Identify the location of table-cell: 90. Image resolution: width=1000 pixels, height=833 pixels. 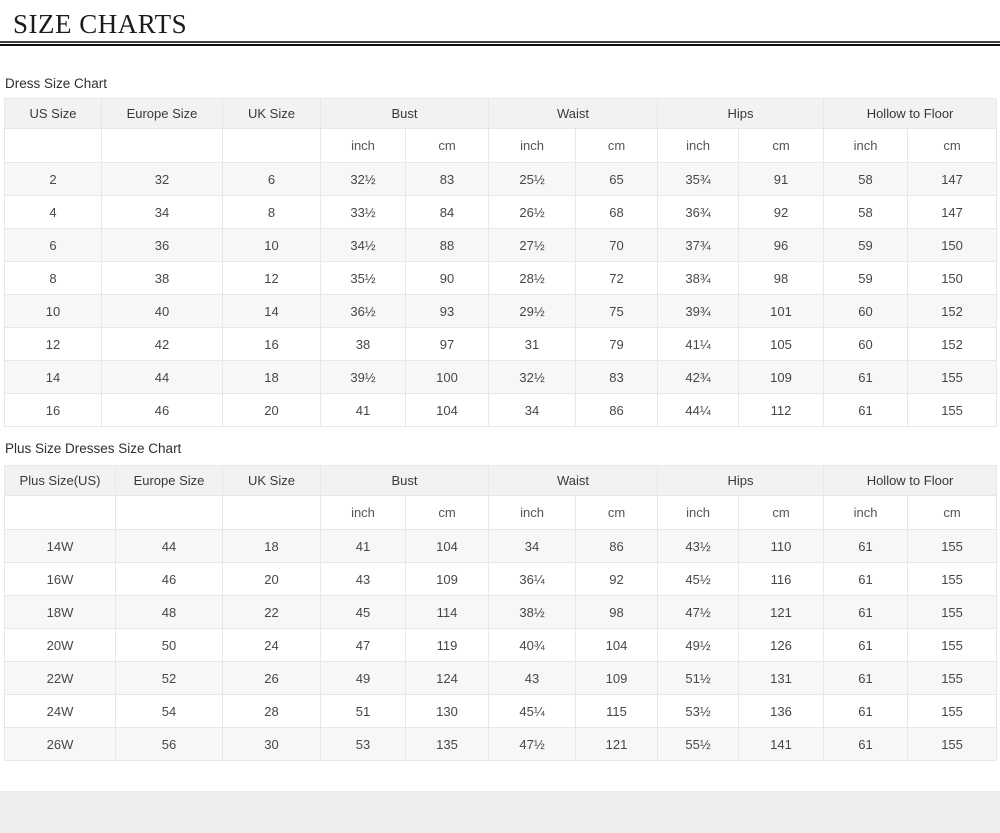
(447, 278).